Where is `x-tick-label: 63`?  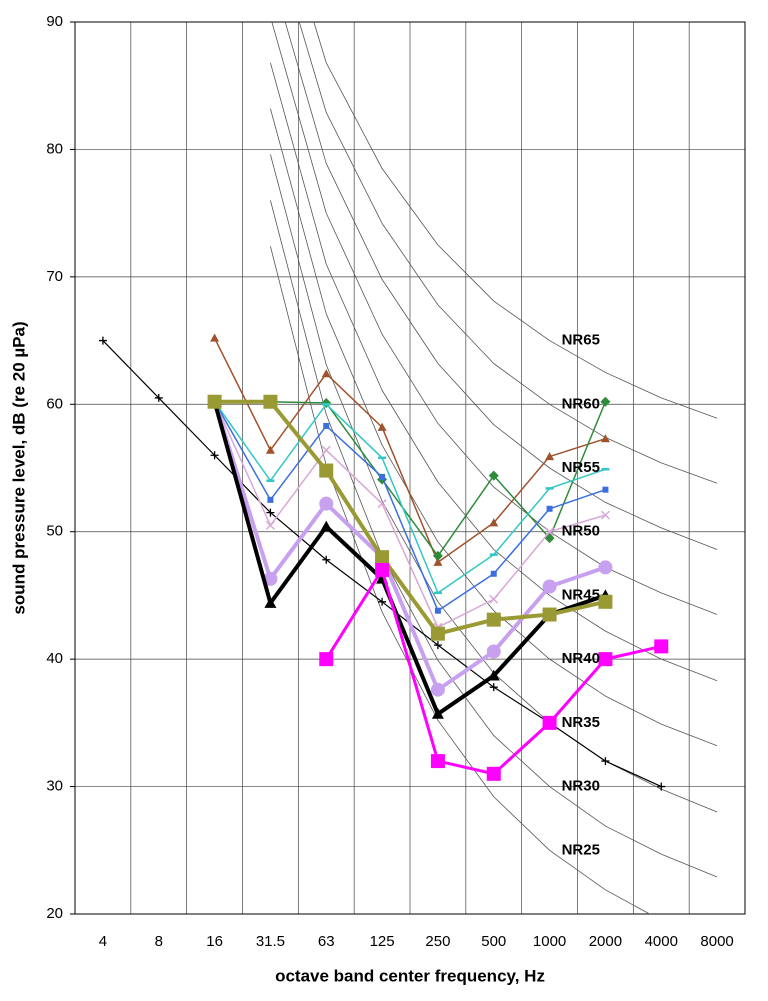
x-tick-label: 63 is located at coordinates (326, 941).